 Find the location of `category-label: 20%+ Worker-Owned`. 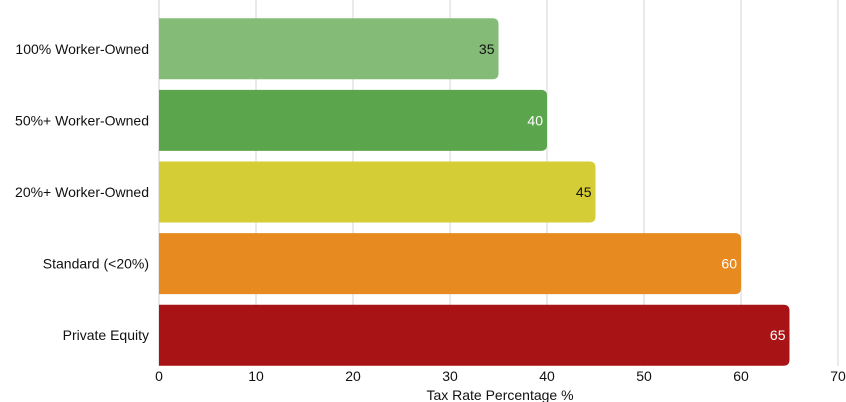

category-label: 20%+ Worker-Owned is located at coordinates (82, 192).